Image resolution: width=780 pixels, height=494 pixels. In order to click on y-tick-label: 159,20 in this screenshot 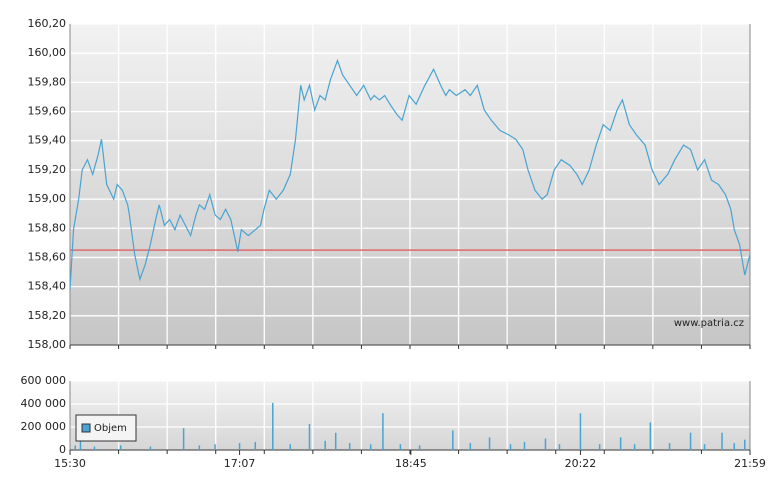, I will do `click(47, 169)`.